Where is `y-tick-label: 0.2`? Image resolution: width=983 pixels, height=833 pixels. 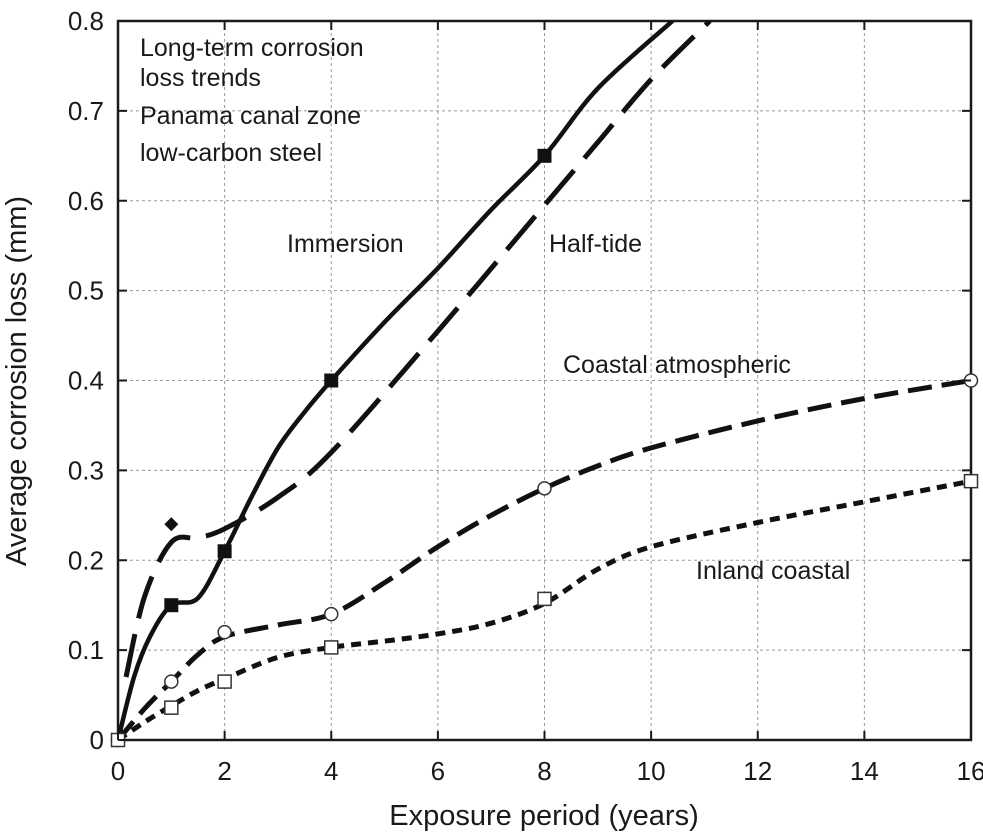
y-tick-label: 0.2 is located at coordinates (86, 560).